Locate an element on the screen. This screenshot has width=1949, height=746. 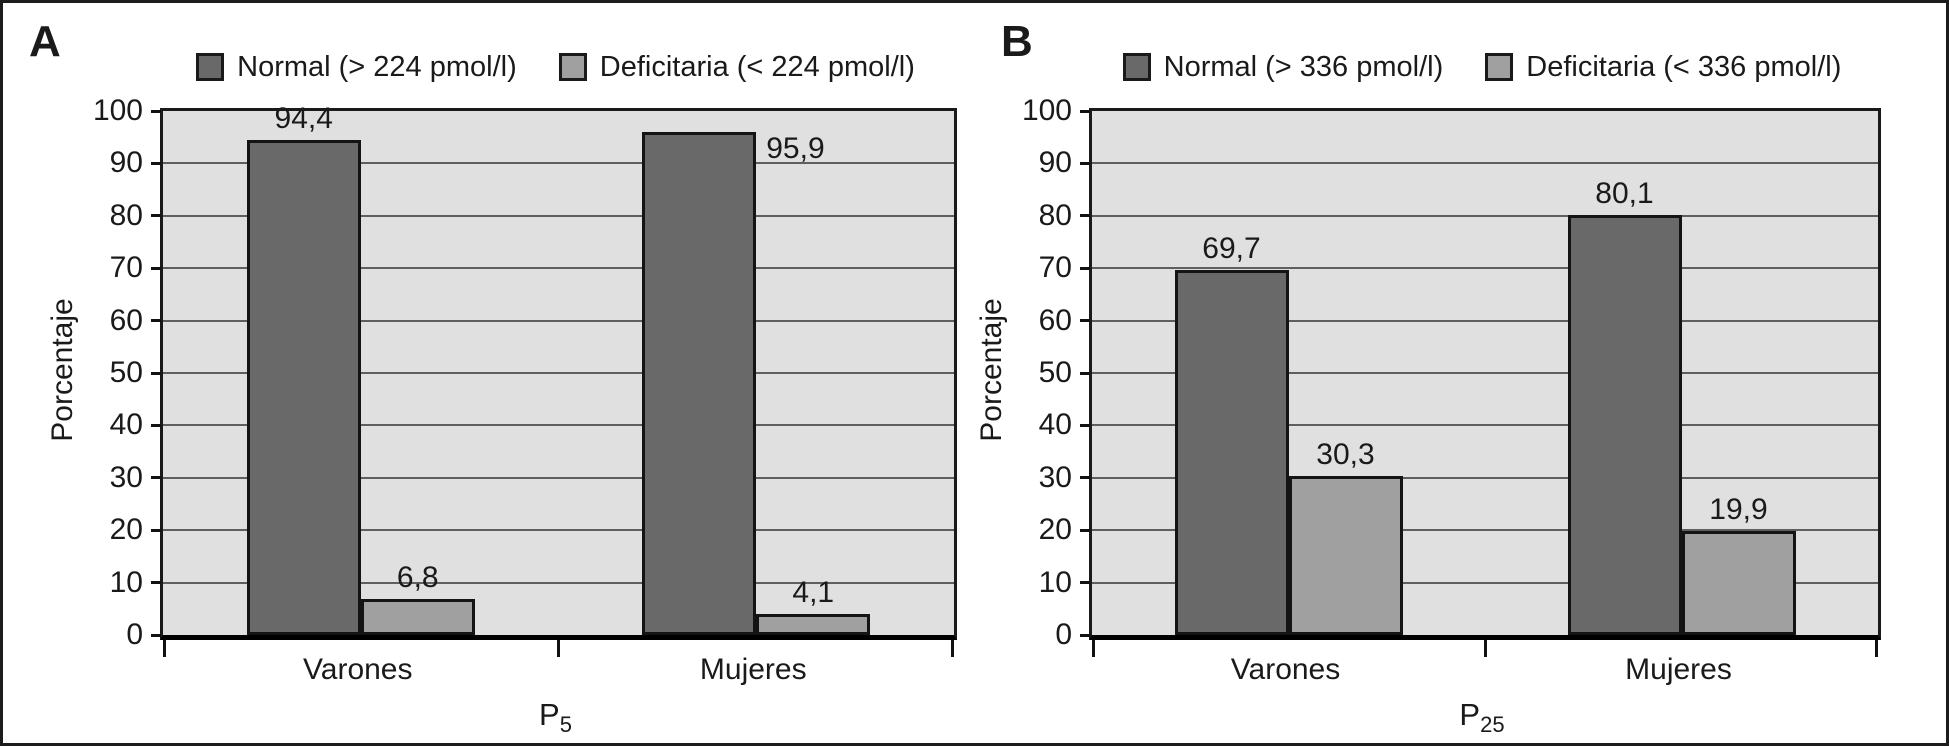
legend-label: Deficitaria (< 336 pmol/l) is located at coordinates (1684, 66).